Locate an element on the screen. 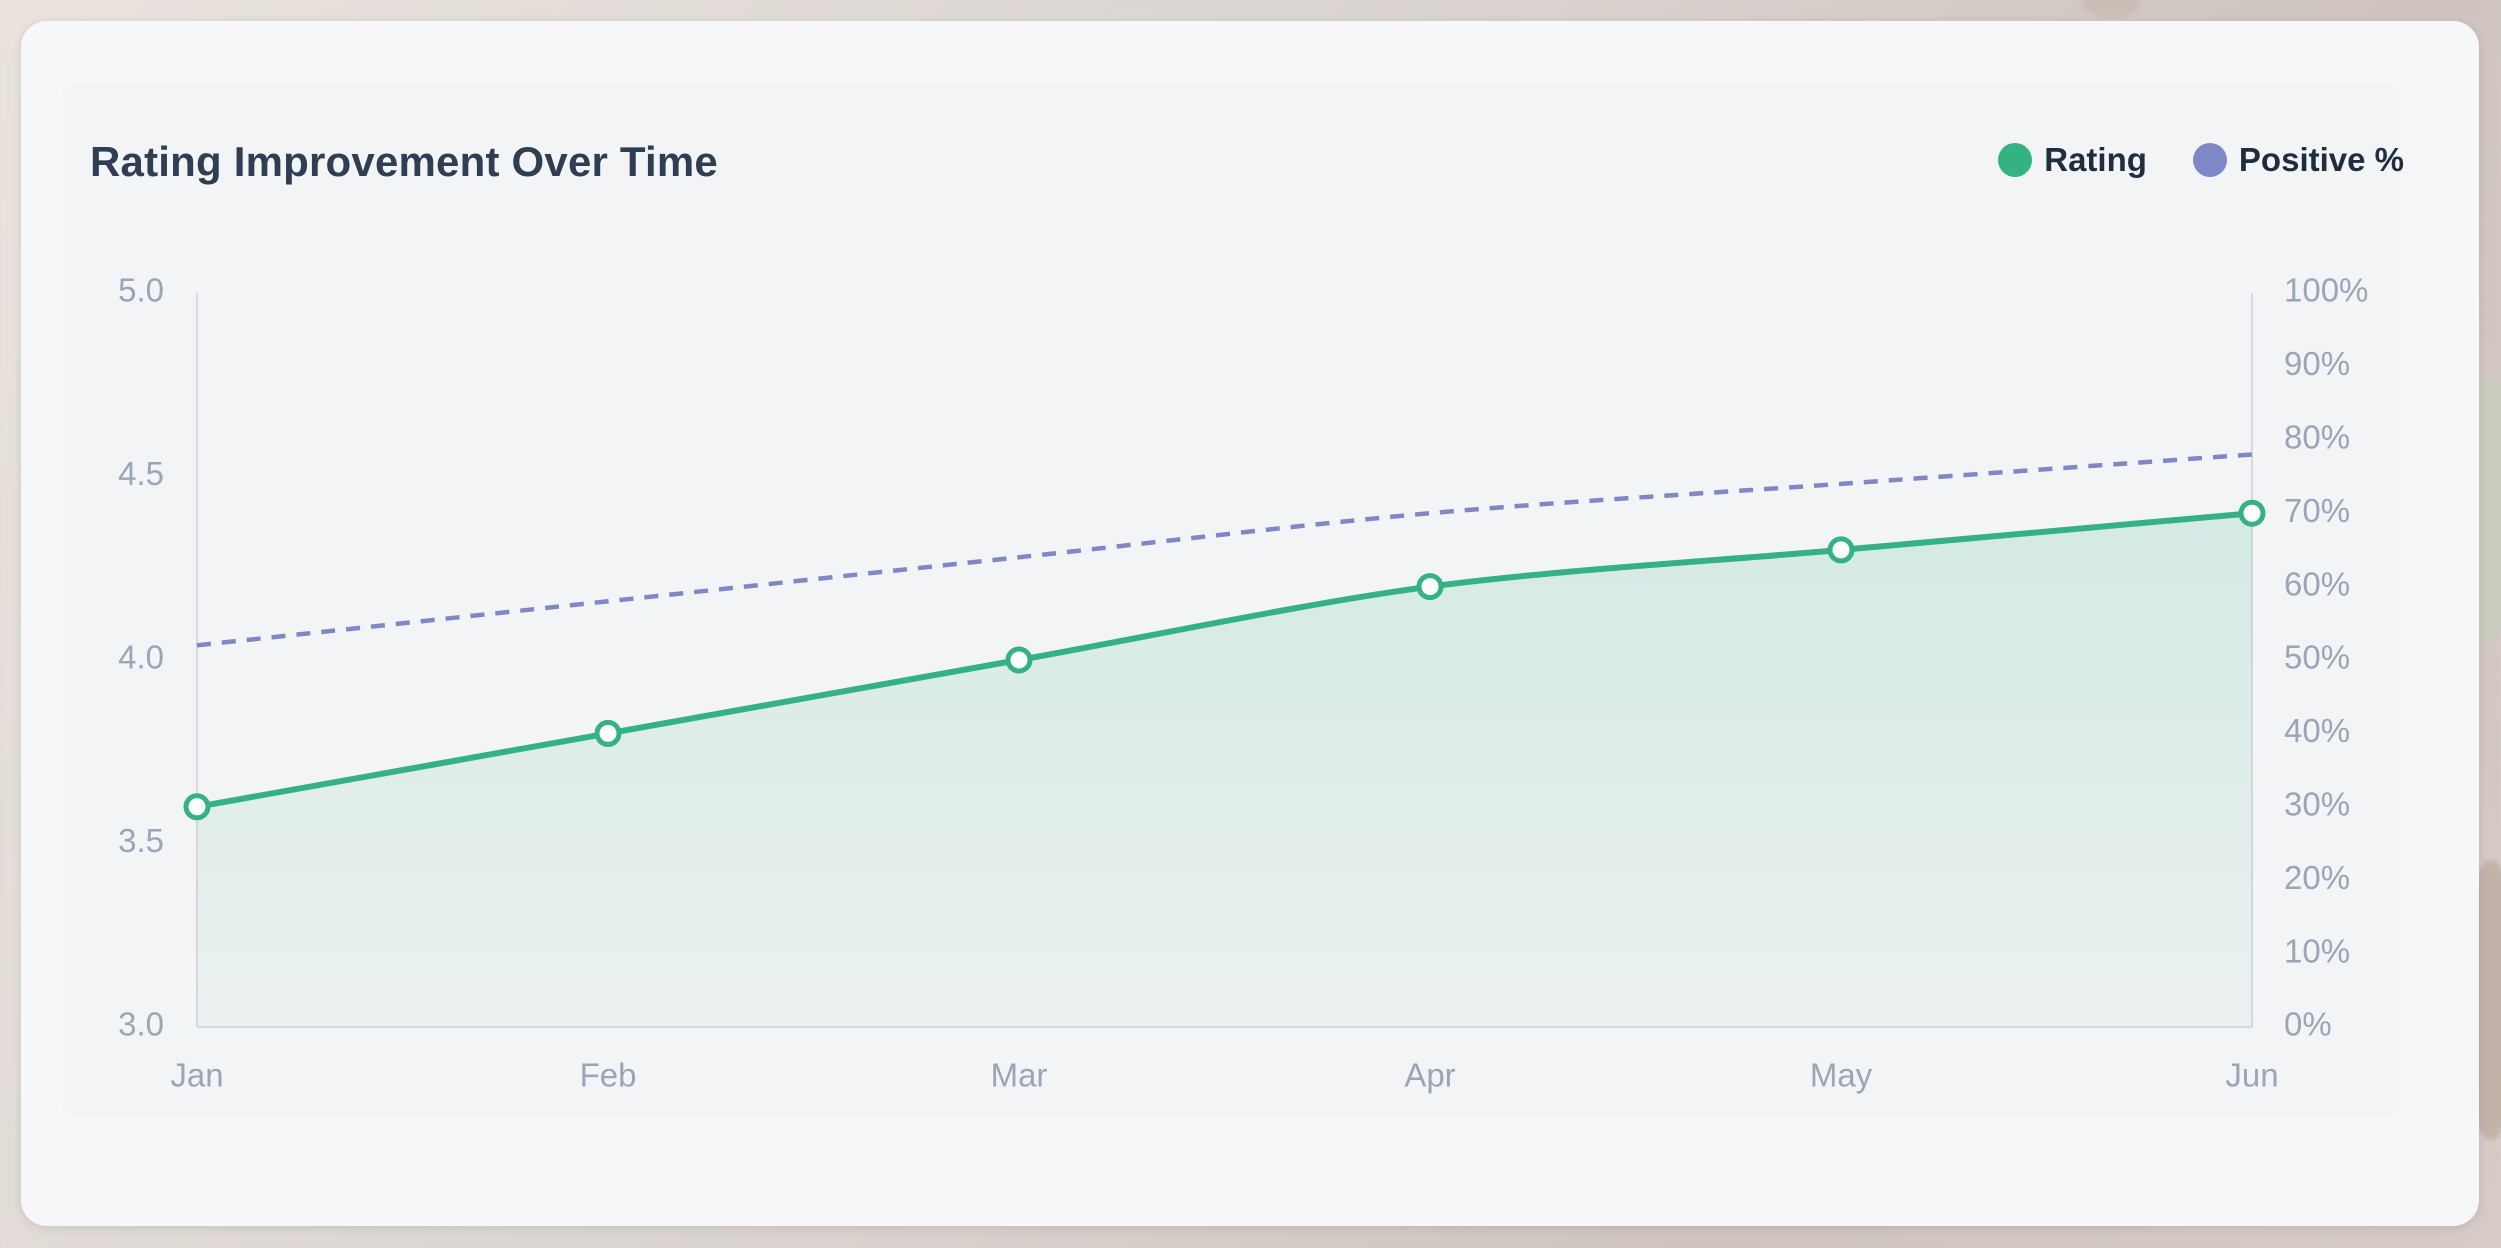 This screenshot has width=2501, height=1248. x-tick-label-may: May is located at coordinates (1841, 1075).